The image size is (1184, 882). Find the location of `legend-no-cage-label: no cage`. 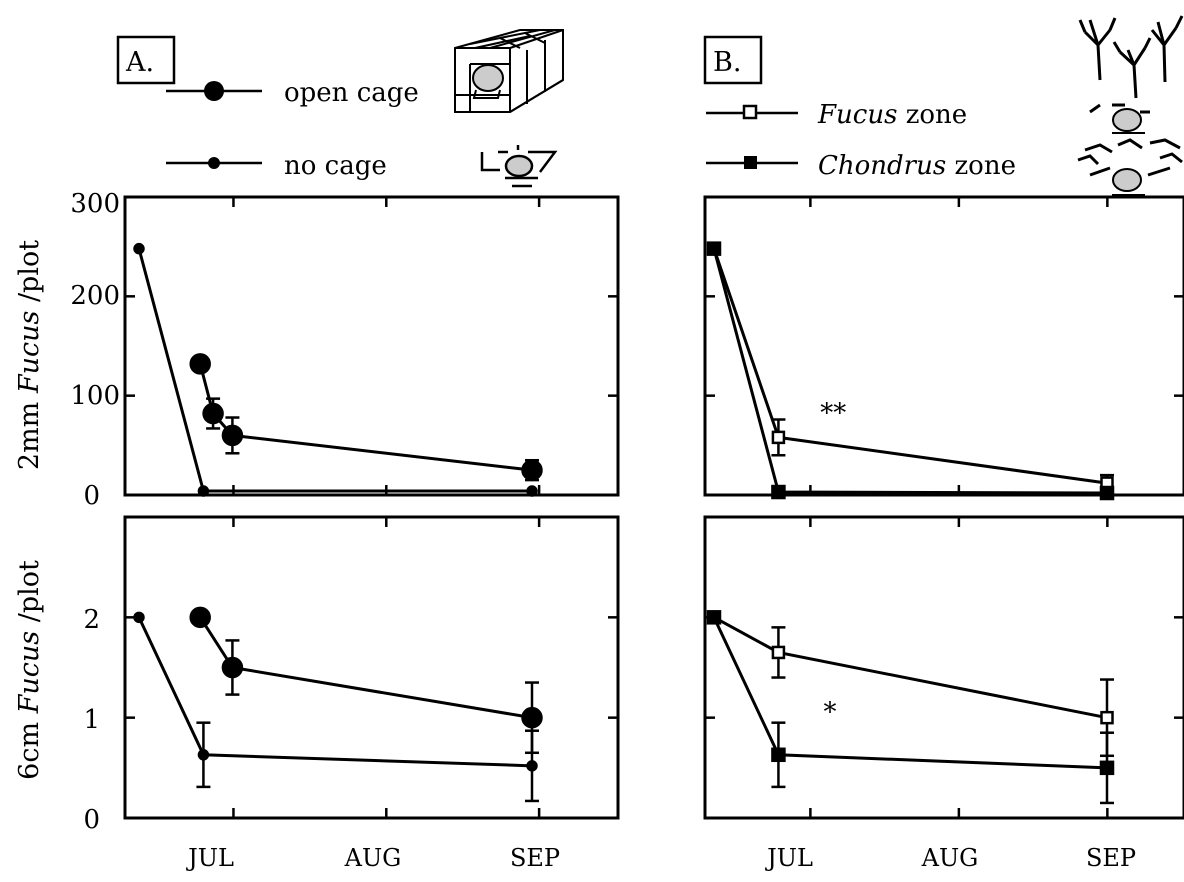

legend-no-cage-label: no cage is located at coordinates (335, 166).